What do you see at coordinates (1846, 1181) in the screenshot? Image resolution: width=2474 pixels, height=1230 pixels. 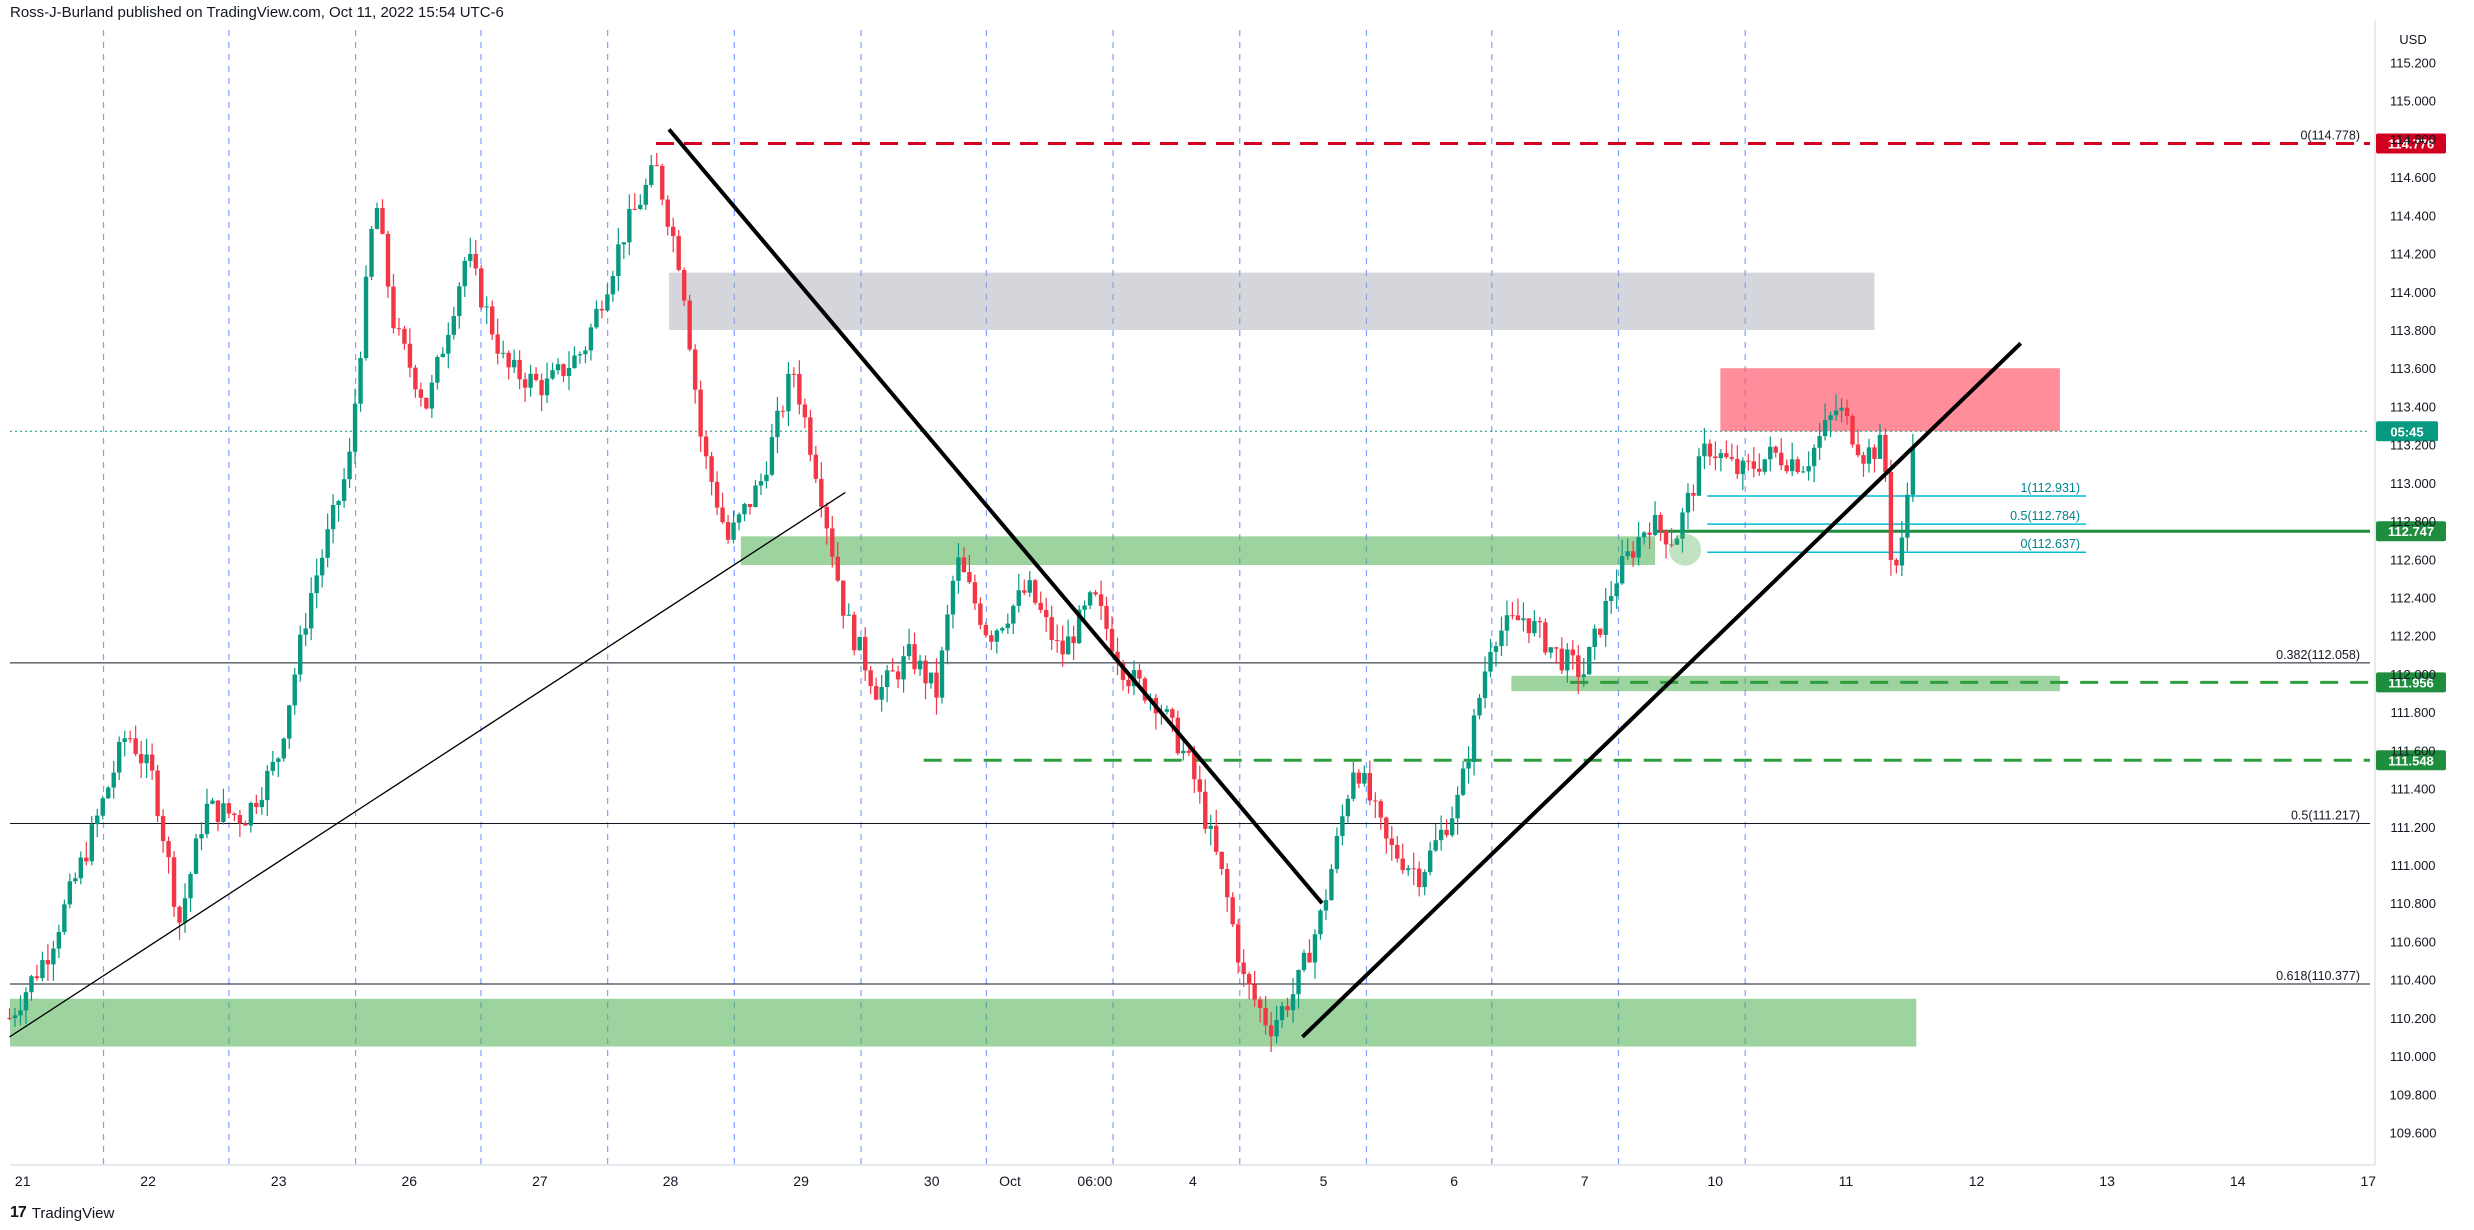 I see `date-tick-label: 11` at bounding box center [1846, 1181].